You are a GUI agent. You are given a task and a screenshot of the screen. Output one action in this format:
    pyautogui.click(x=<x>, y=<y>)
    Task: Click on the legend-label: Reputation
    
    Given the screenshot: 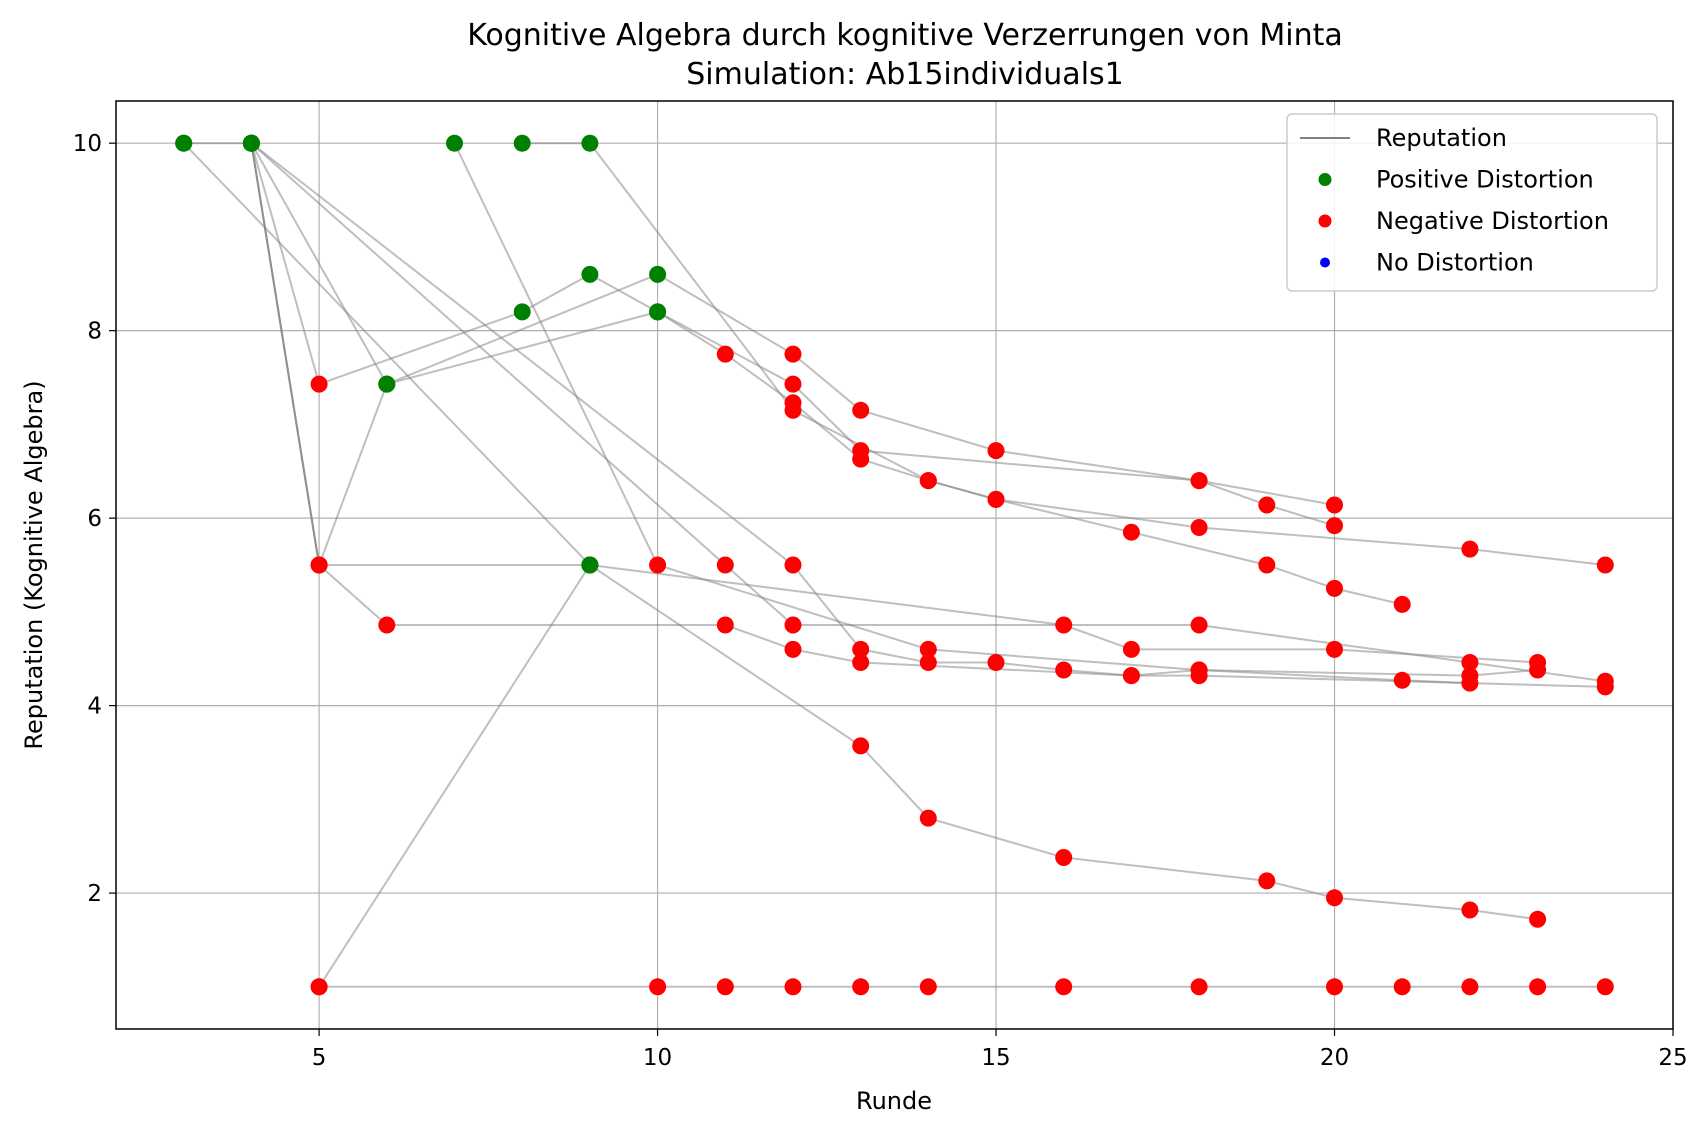 What is the action you would take?
    pyautogui.click(x=1441, y=138)
    